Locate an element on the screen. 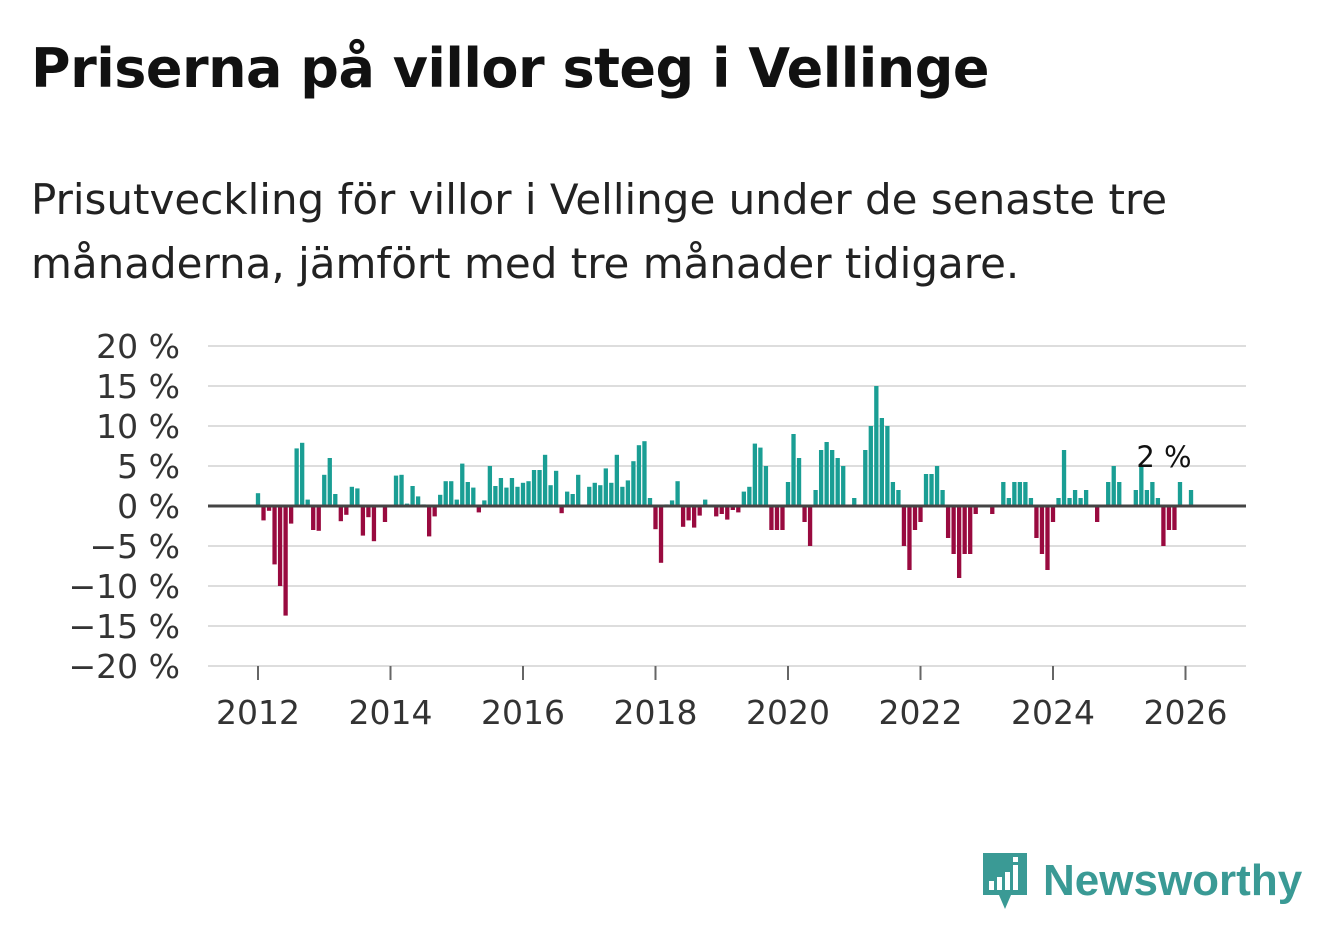 The width and height of the screenshot is (1322, 939). x-tick-label: 2014 is located at coordinates (391, 712).